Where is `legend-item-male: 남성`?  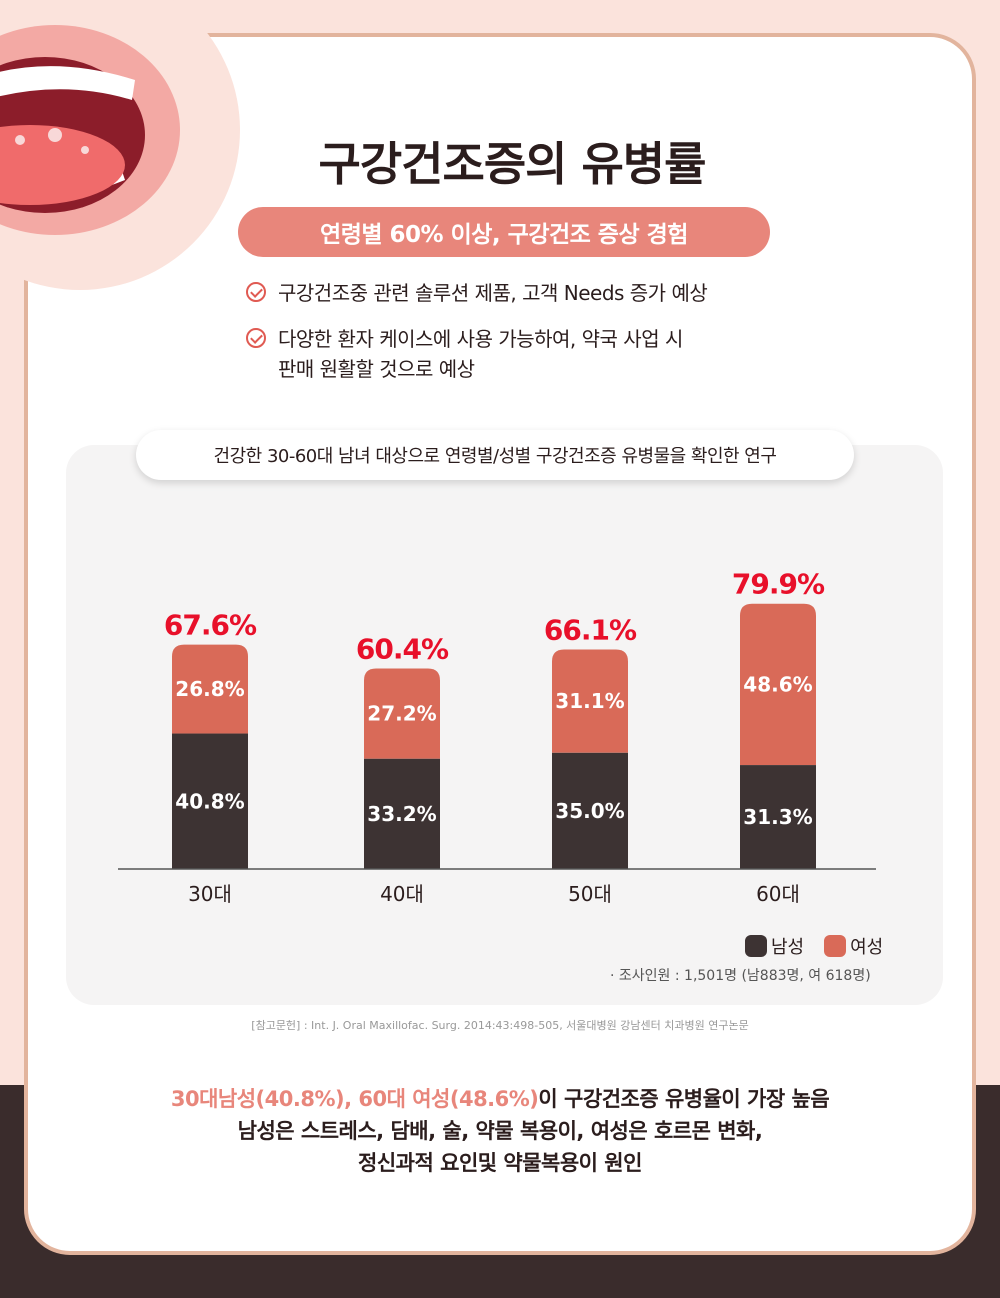
legend-item-male: 남성 is located at coordinates (774, 946).